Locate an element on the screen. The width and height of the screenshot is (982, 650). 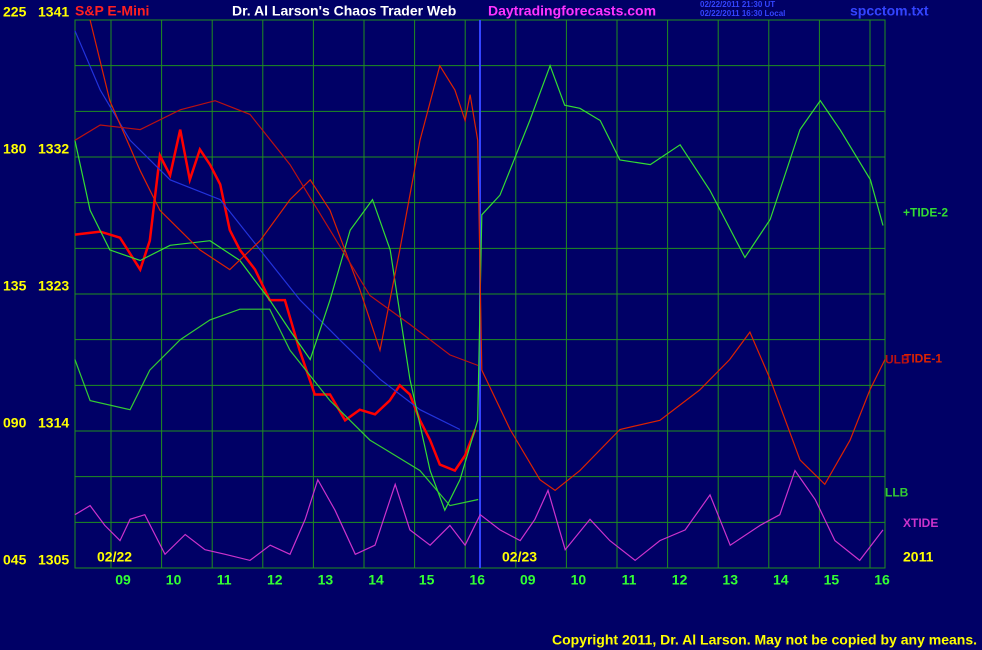
y2-tick-label: 090 is located at coordinates (15, 423).